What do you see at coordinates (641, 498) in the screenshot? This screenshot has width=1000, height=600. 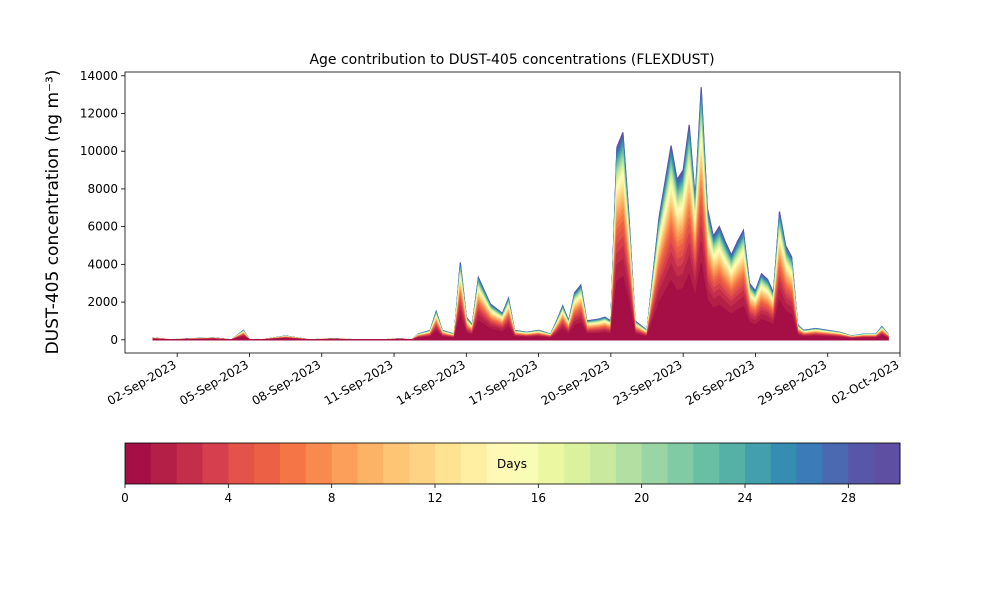 I see `colorbar-tick-label: 20` at bounding box center [641, 498].